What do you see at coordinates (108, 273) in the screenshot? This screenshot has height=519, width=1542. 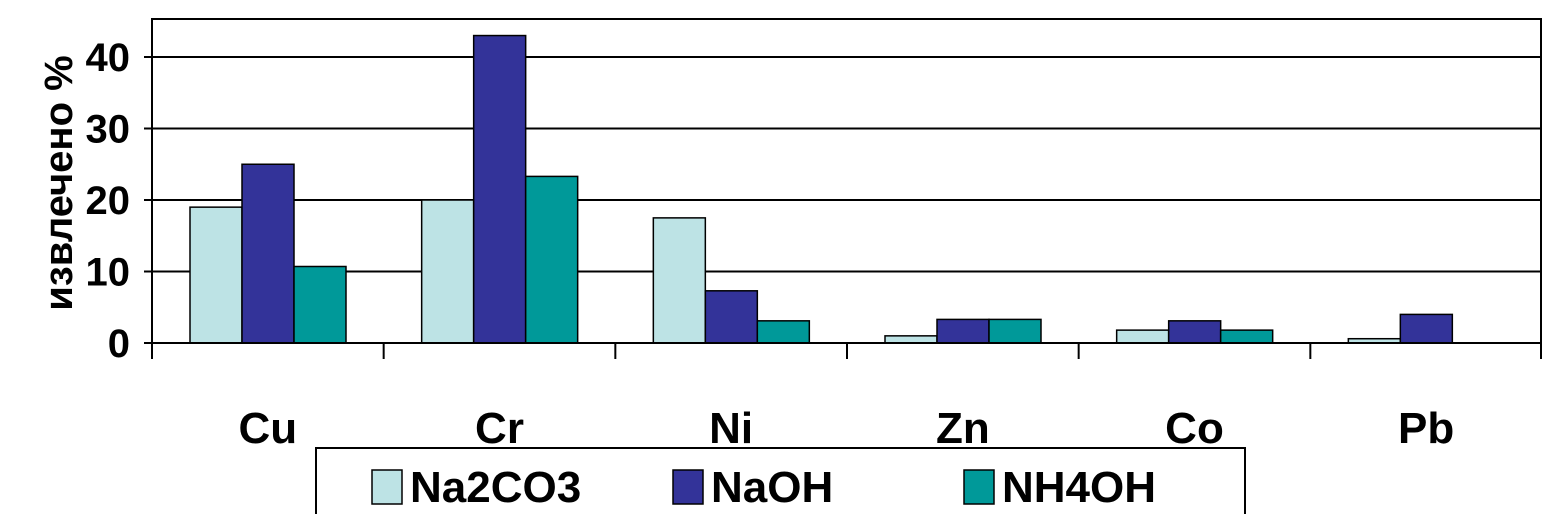 I see `y-tick-label: 10` at bounding box center [108, 273].